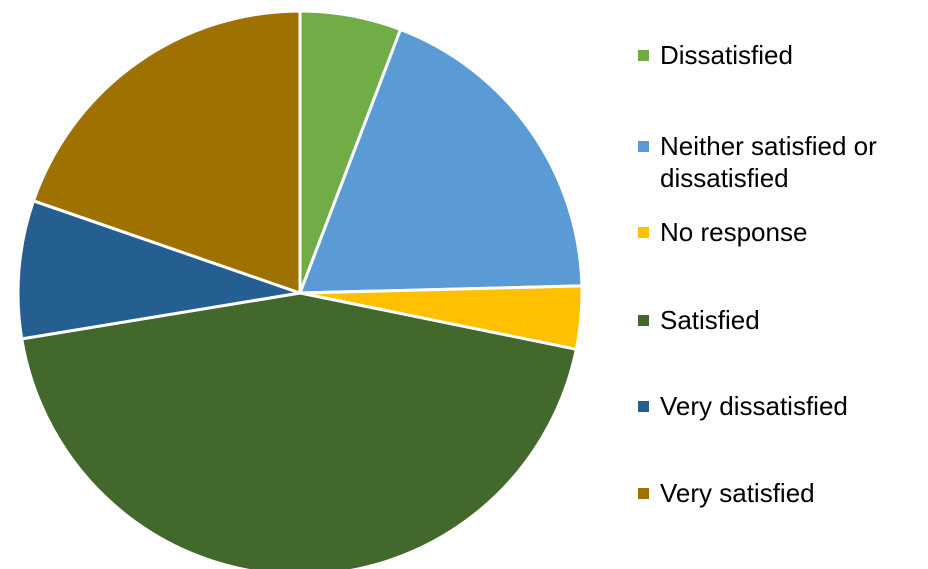 The width and height of the screenshot is (928, 569). What do you see at coordinates (768, 162) in the screenshot?
I see `legend-label-neither: Neither satisfied or dissatisfied` at bounding box center [768, 162].